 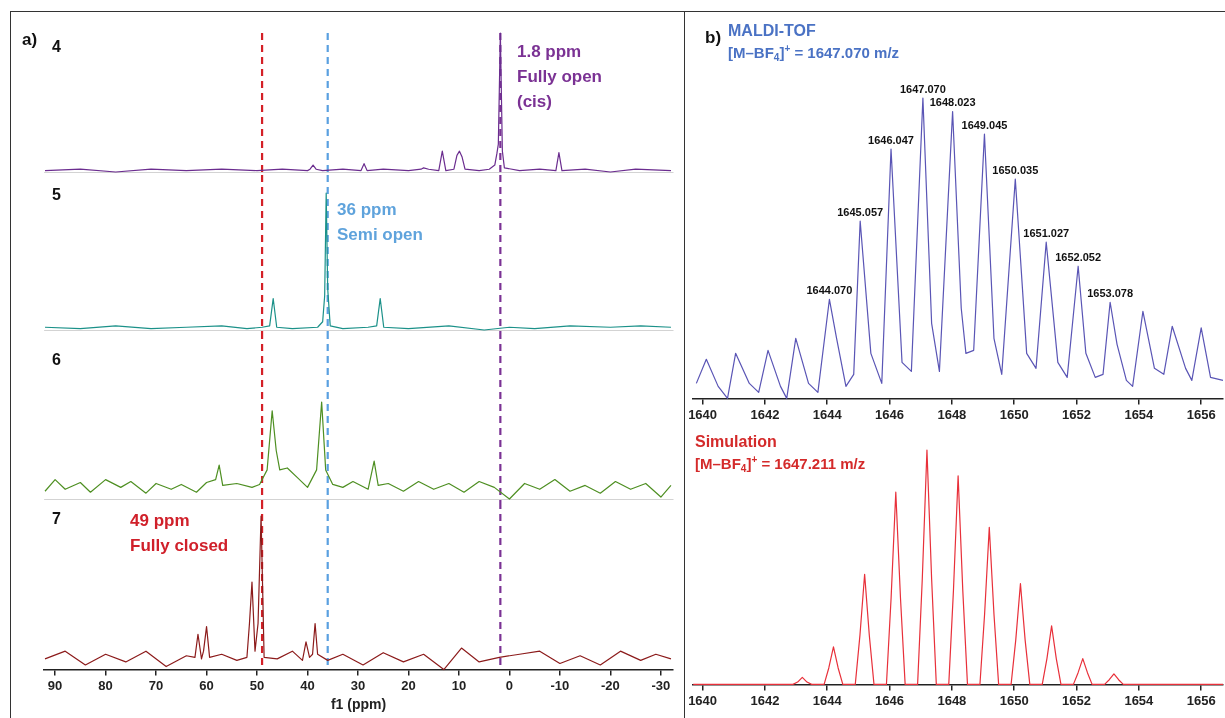 I want to click on annotation: 1652.052, so click(x=1078, y=256).